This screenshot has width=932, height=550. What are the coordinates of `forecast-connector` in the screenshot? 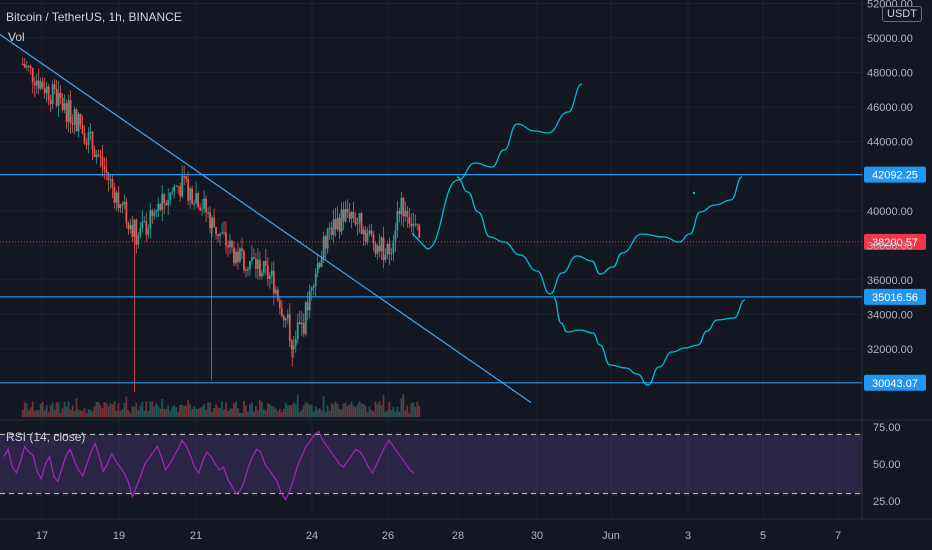 It's located at (419, 241).